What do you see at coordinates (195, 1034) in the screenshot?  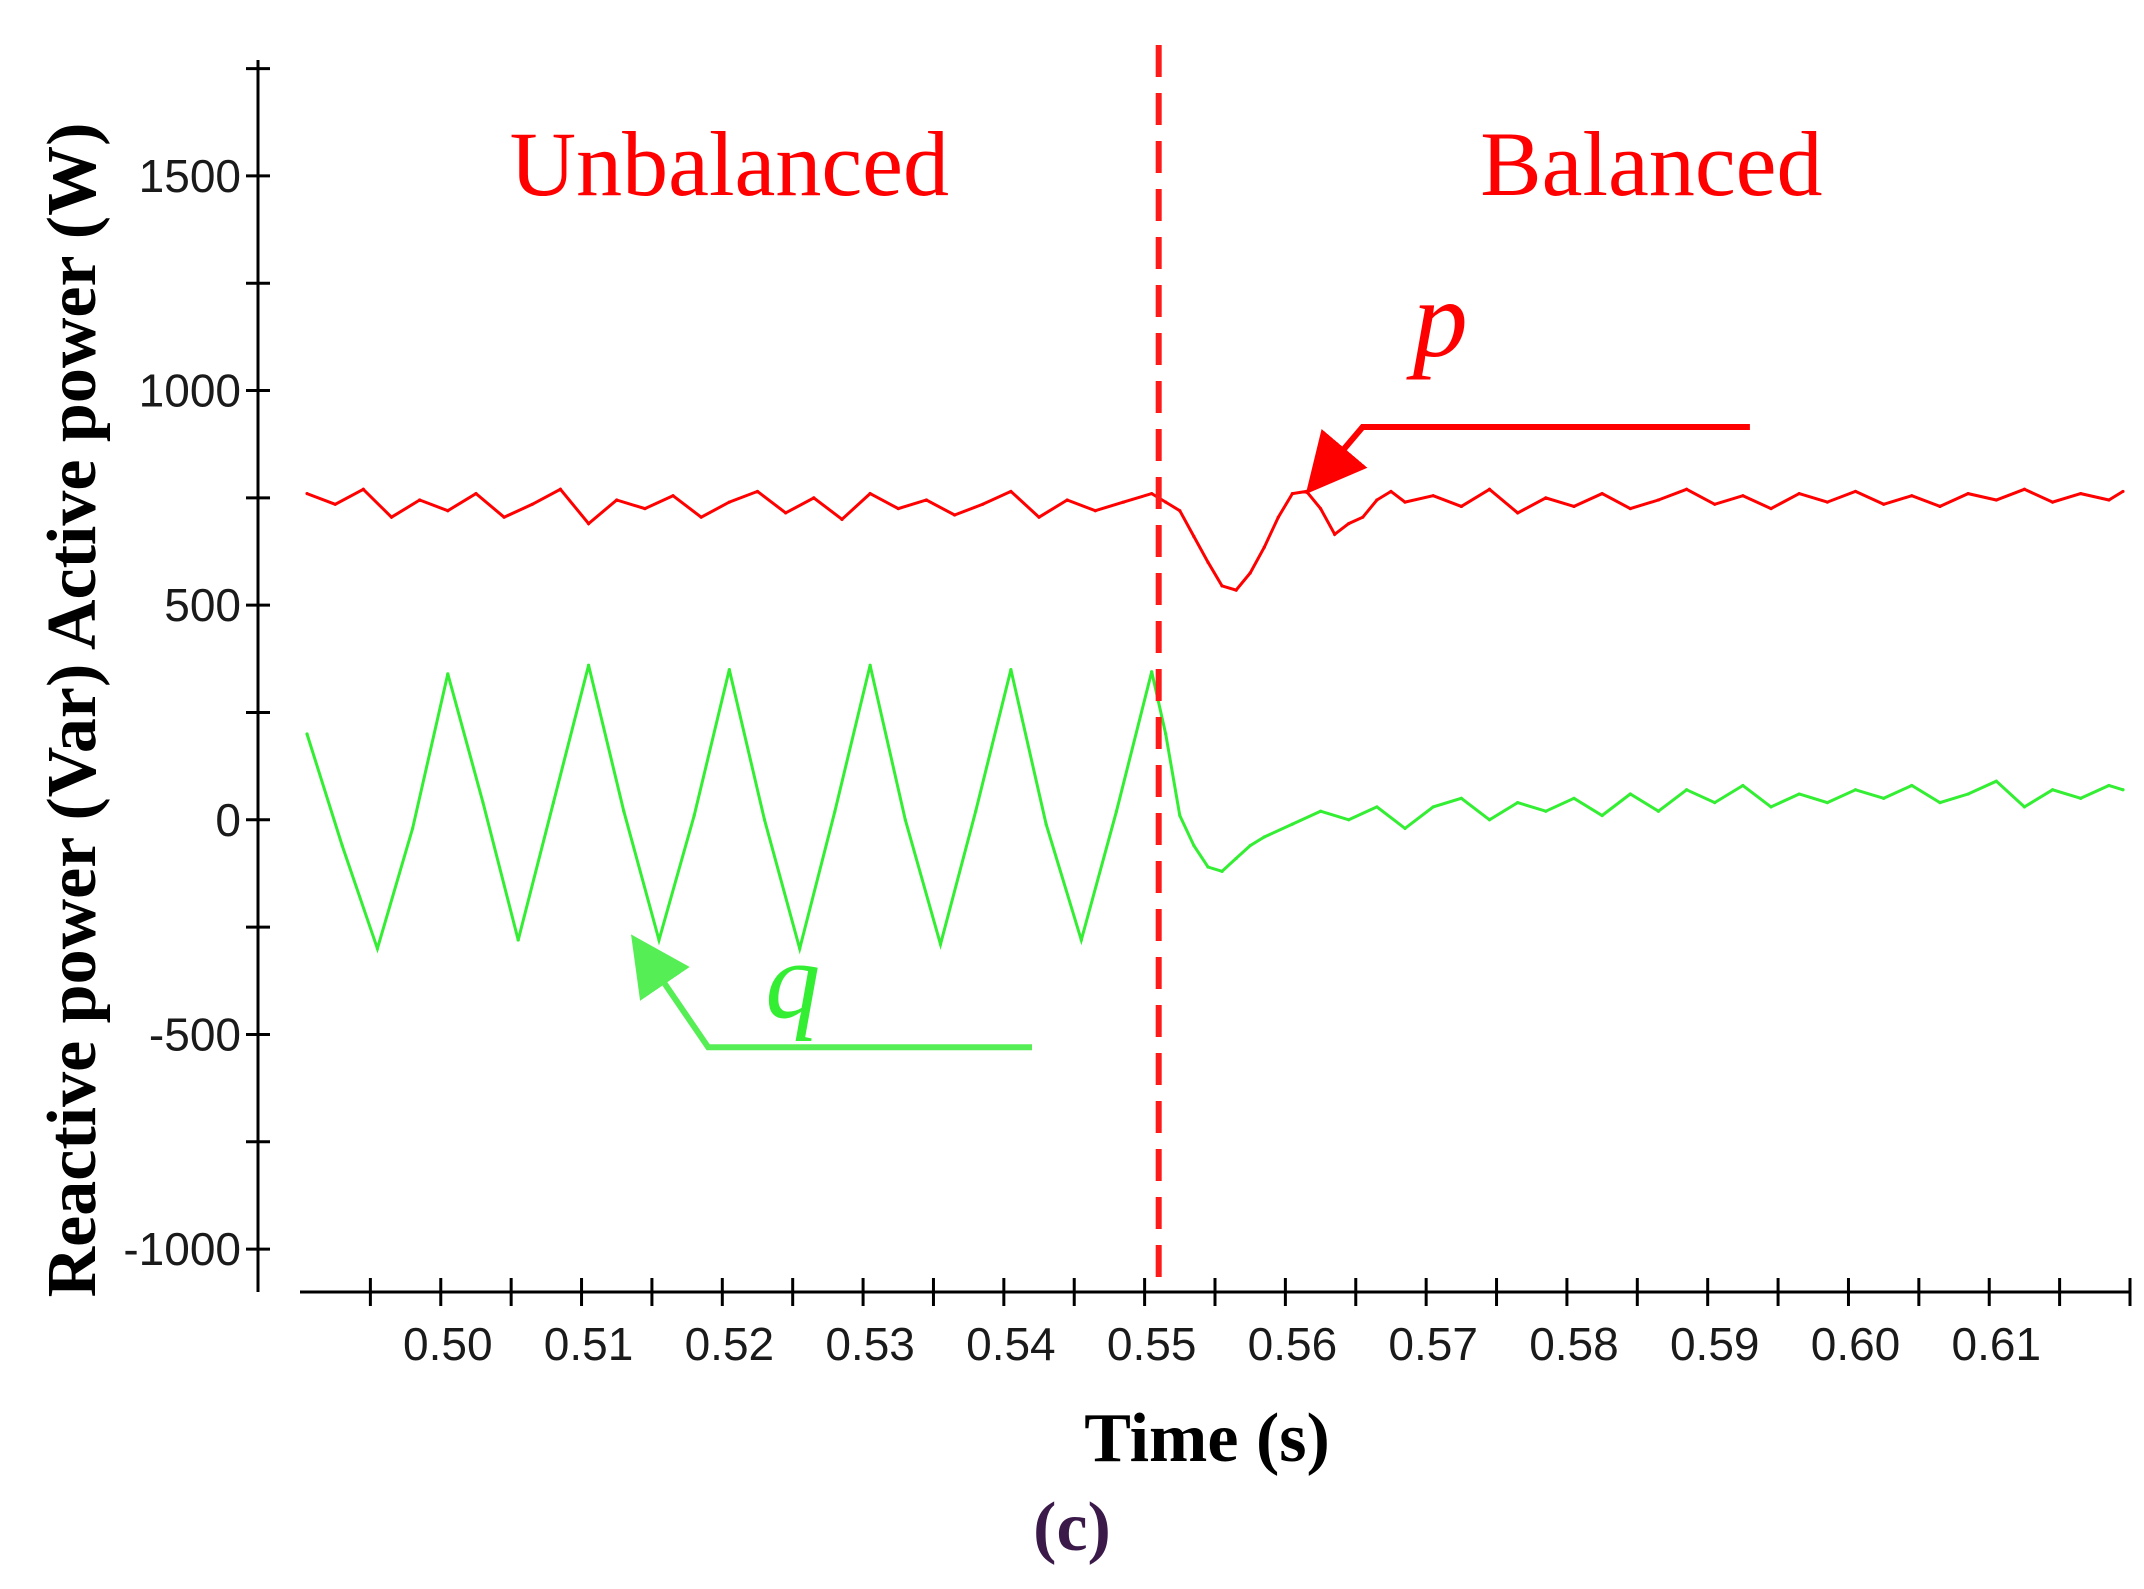 I see `y-tick-label: -500` at bounding box center [195, 1034].